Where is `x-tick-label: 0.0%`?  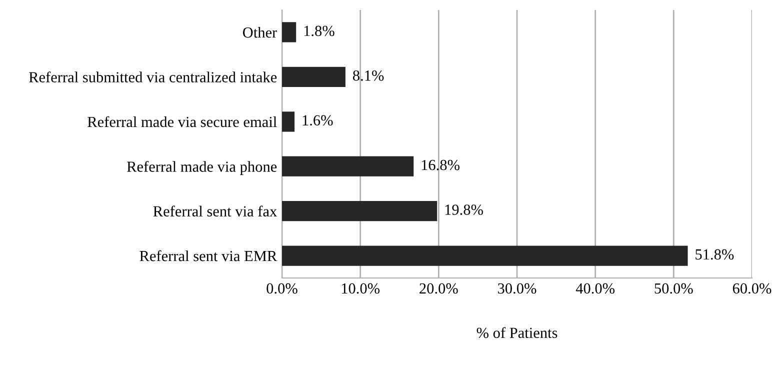 x-tick-label: 0.0% is located at coordinates (282, 288).